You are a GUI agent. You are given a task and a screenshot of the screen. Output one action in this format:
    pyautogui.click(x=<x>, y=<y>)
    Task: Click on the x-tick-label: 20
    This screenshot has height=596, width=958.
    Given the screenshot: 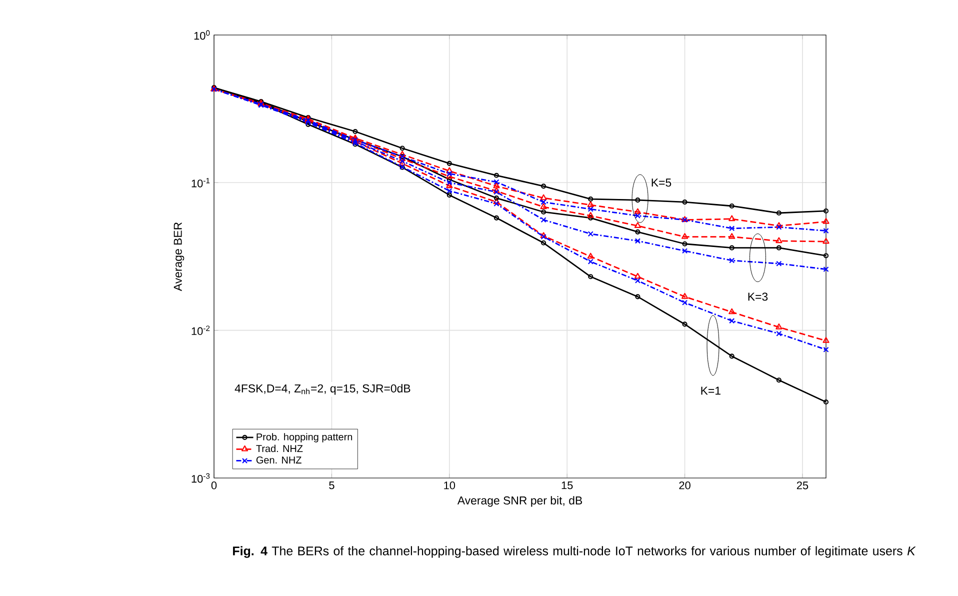 What is the action you would take?
    pyautogui.click(x=684, y=486)
    